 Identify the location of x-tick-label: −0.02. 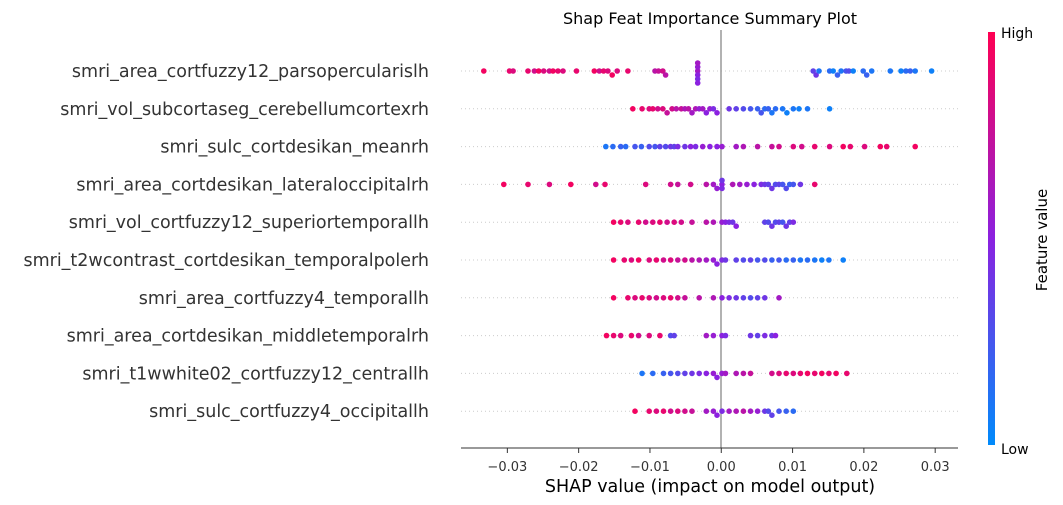
(579, 467).